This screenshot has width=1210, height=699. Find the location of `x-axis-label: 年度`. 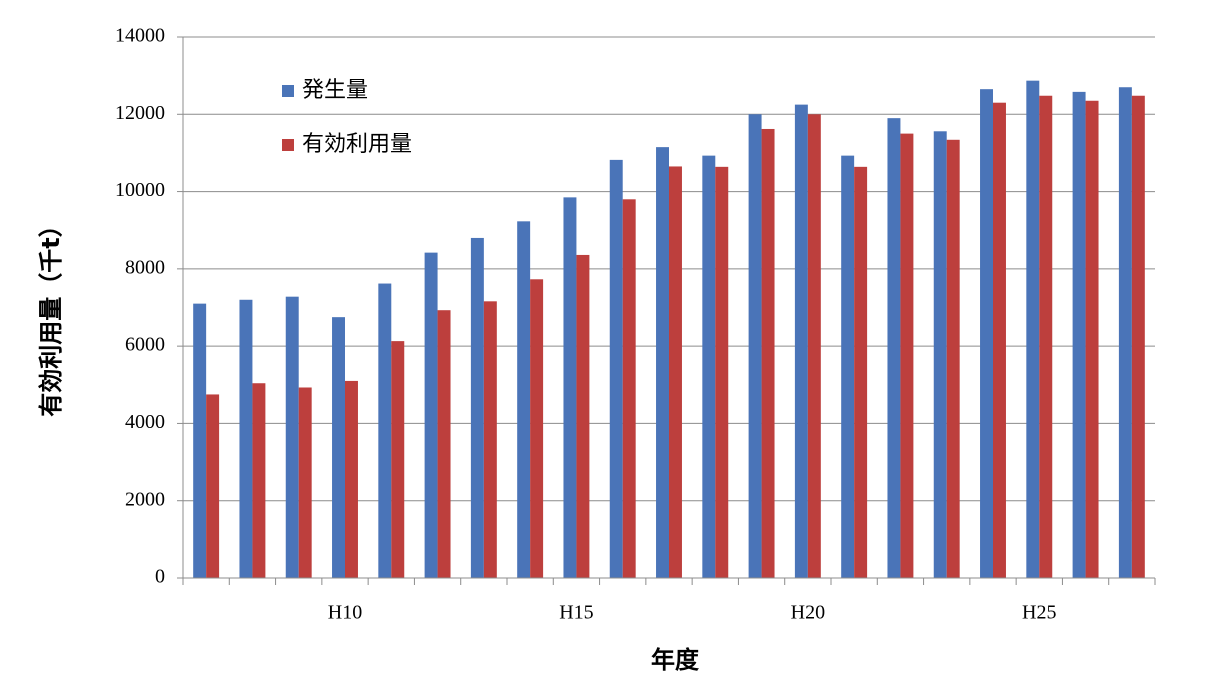

x-axis-label: 年度 is located at coordinates (675, 660).